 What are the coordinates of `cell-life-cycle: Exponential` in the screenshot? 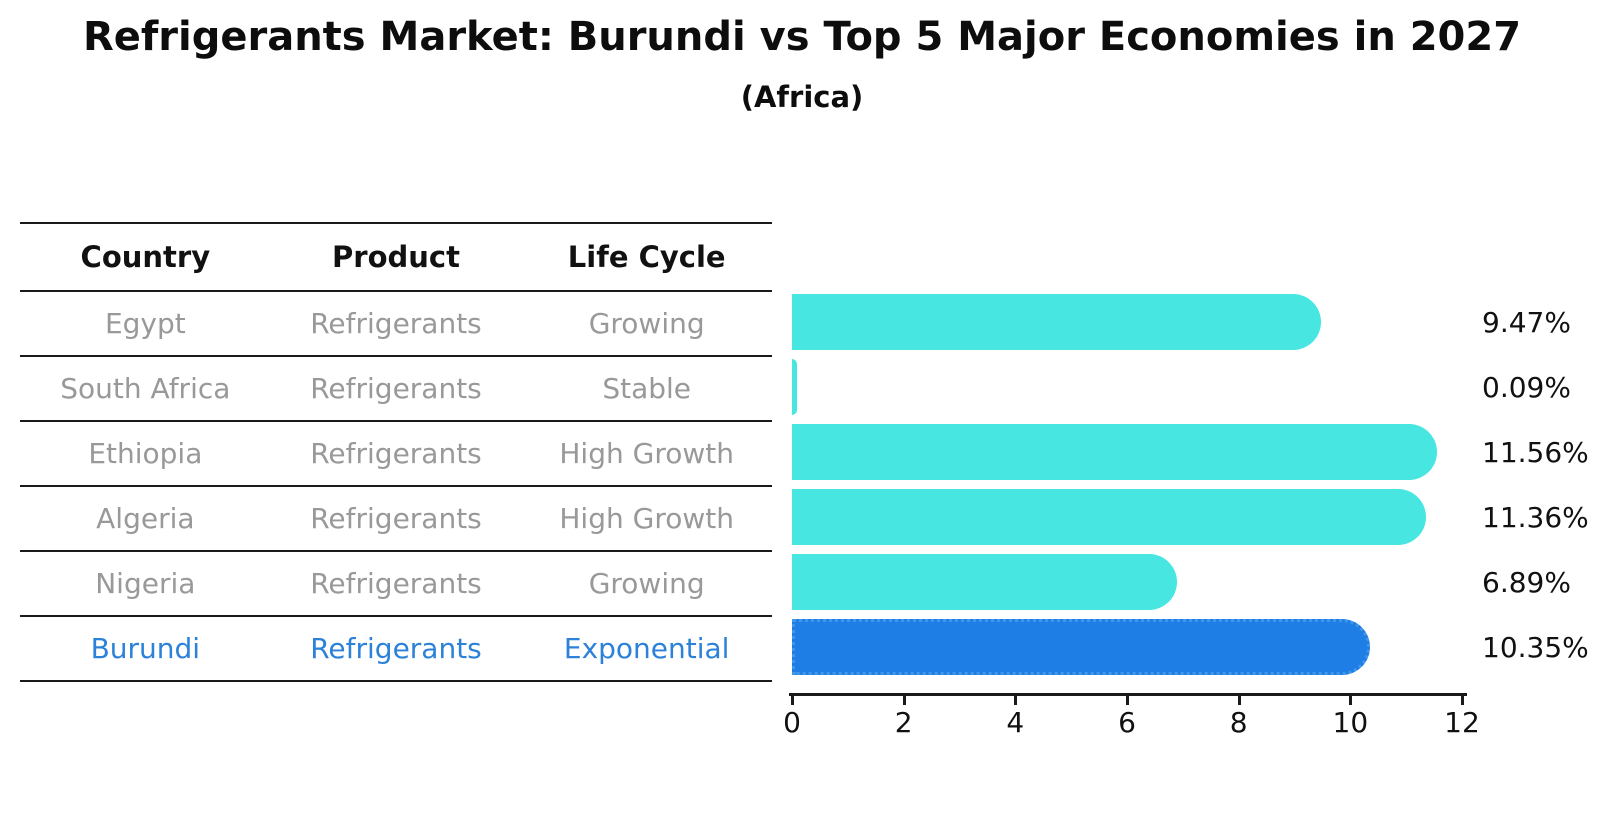 It's located at (646, 648).